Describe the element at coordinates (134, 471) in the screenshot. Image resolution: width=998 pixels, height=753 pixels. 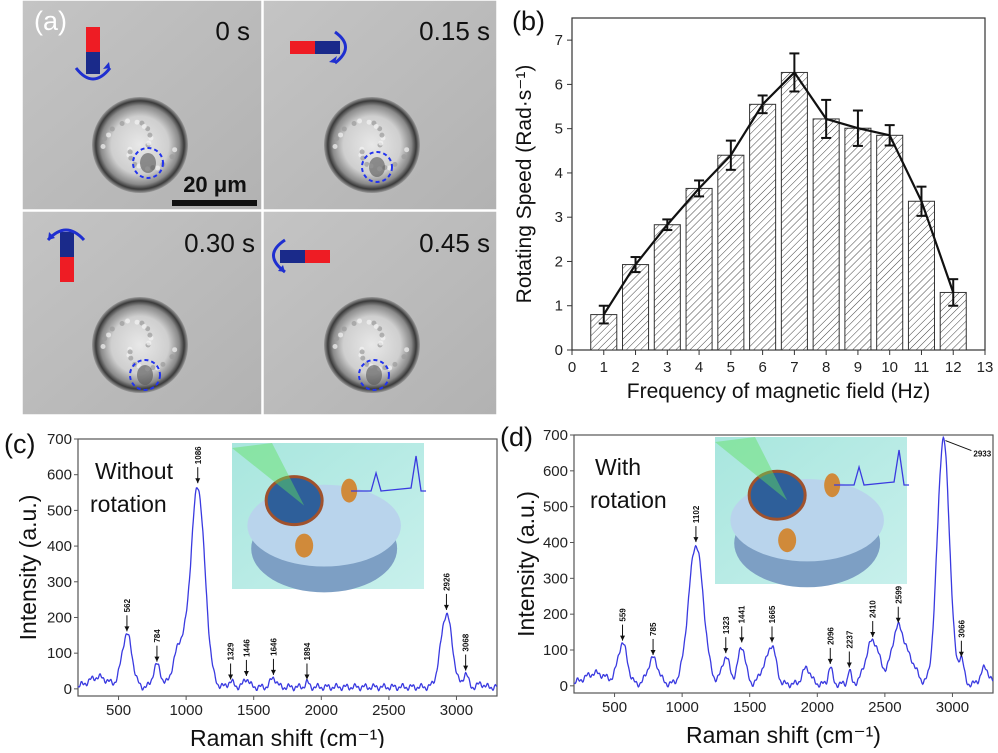
I see `condition-label: Without` at that location.